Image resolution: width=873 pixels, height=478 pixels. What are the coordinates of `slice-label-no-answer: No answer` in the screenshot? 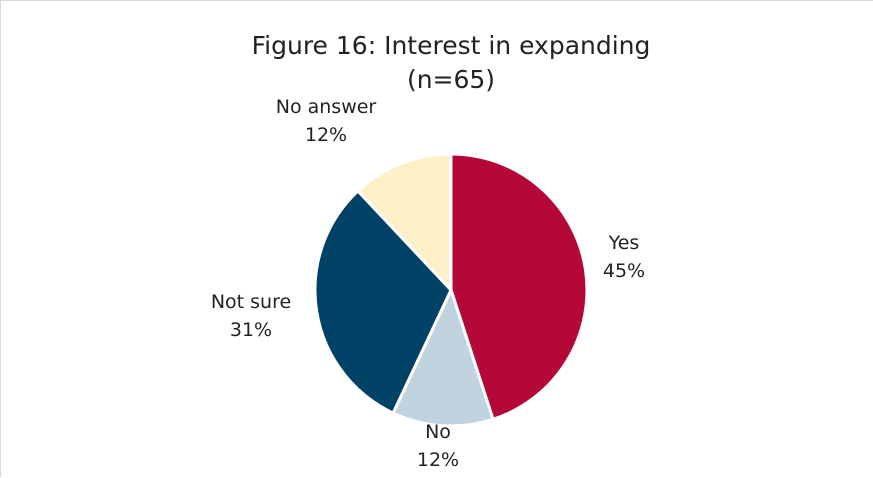 It's located at (326, 107).